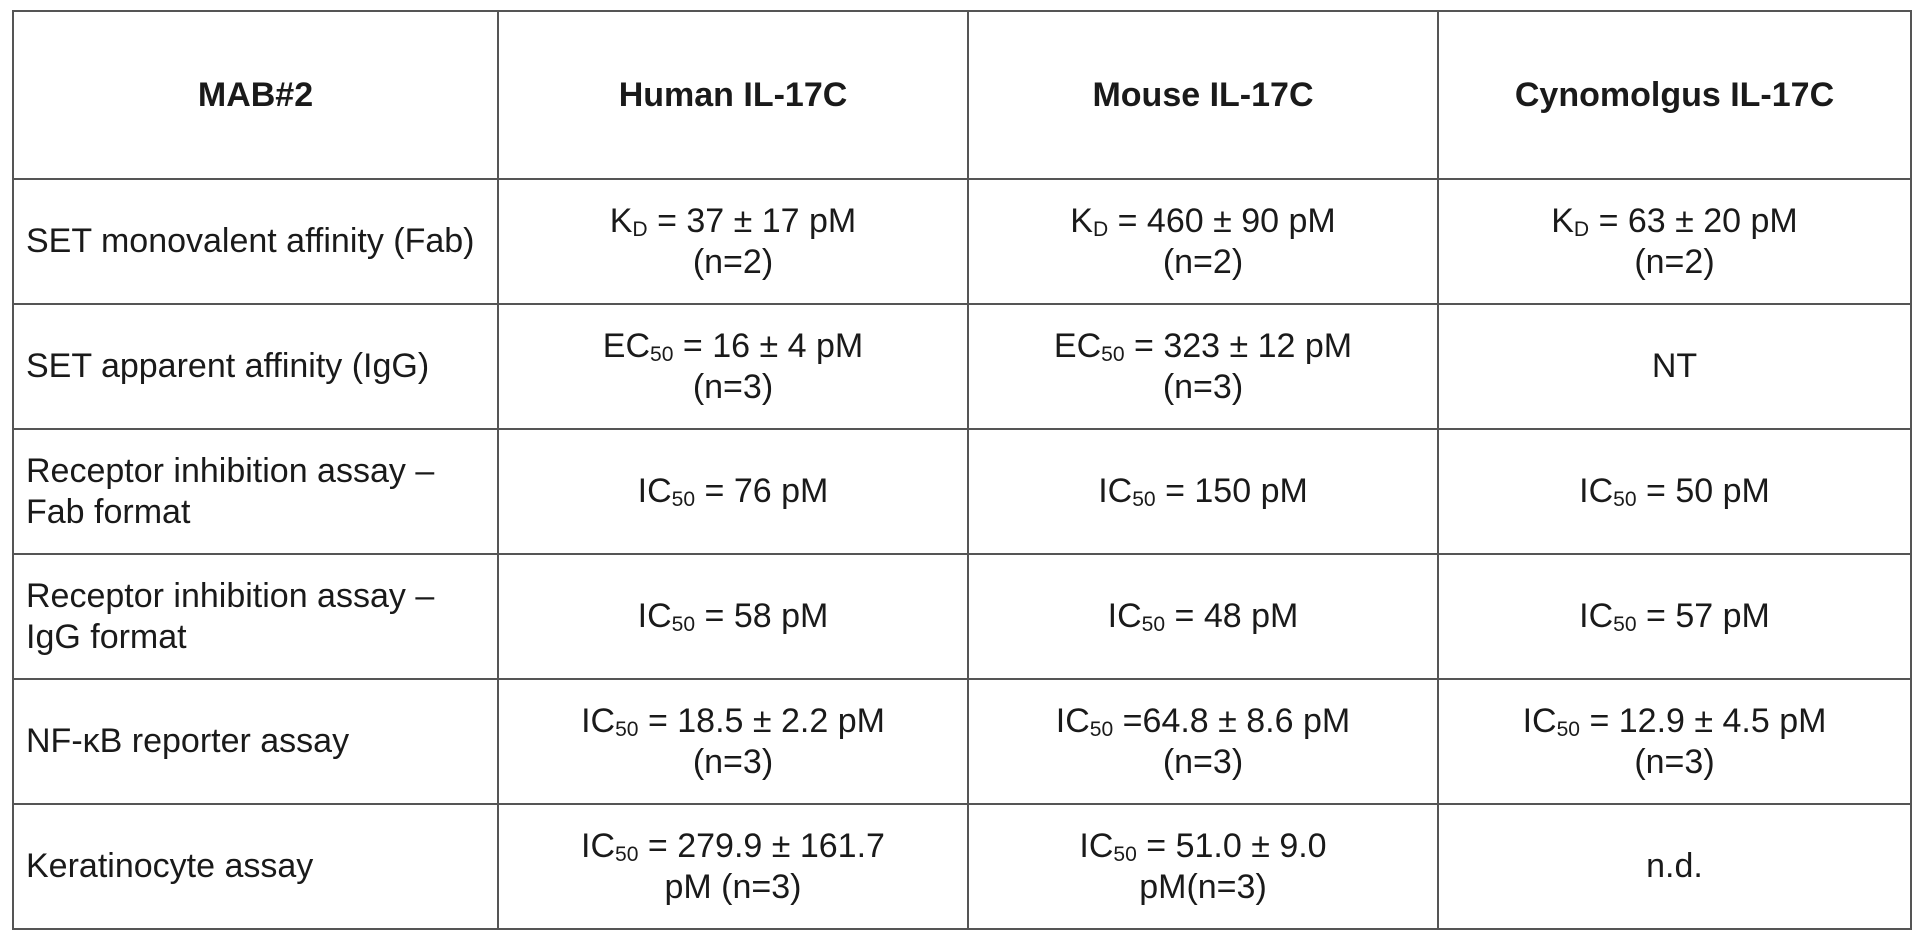 Image resolution: width=1913 pixels, height=935 pixels. I want to click on value-text: = 150 pM, so click(1231, 491).